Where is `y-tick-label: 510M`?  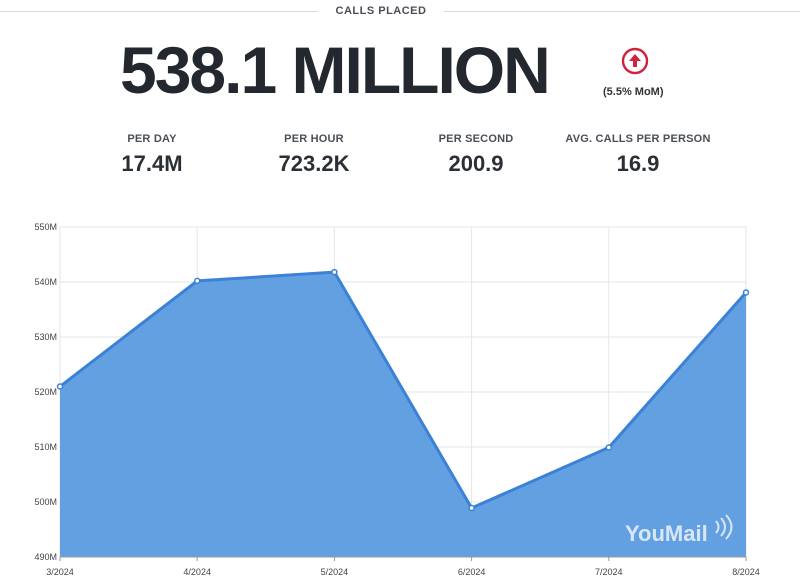 y-tick-label: 510M is located at coordinates (45, 447).